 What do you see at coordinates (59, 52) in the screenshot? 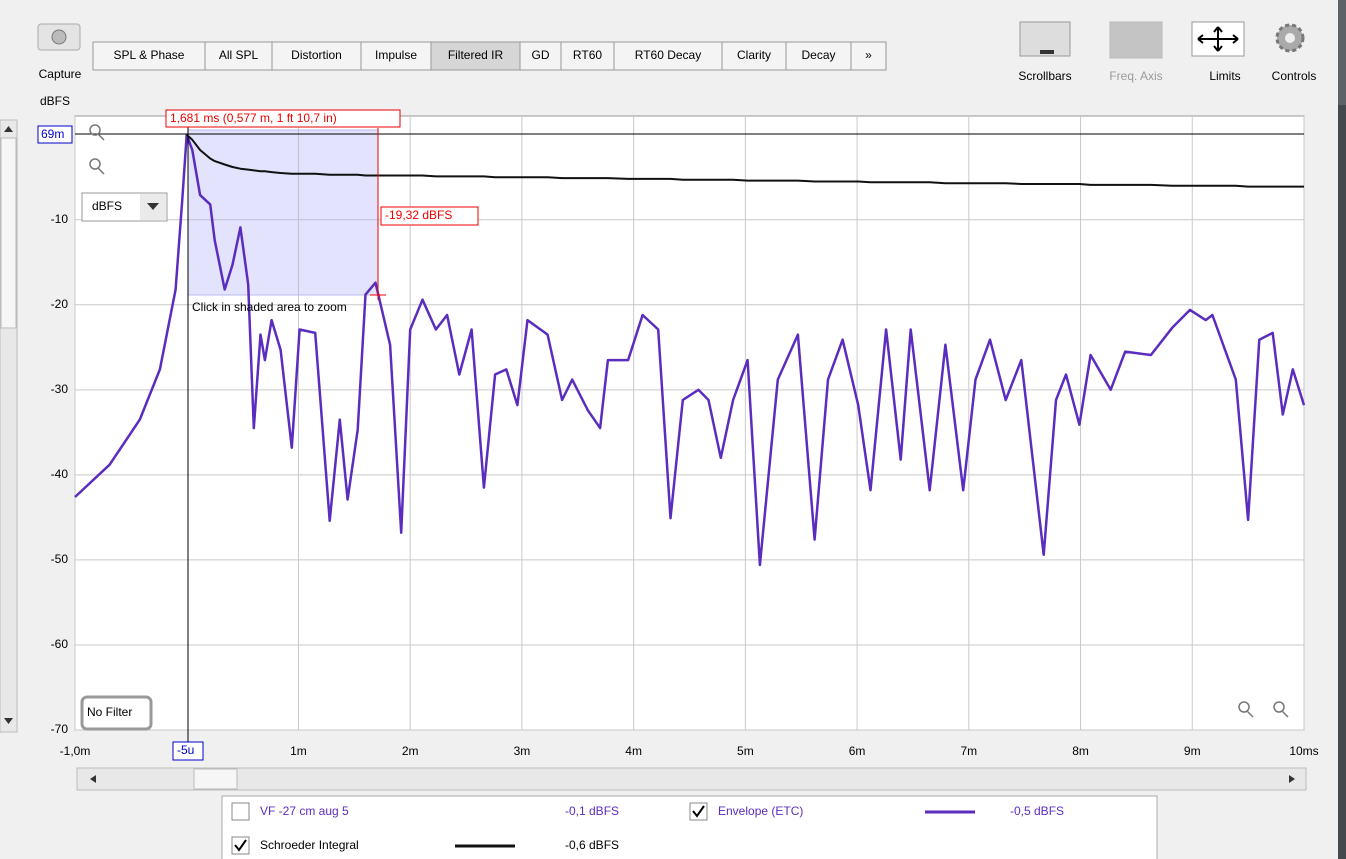
I see `capture-button: Capture` at bounding box center [59, 52].